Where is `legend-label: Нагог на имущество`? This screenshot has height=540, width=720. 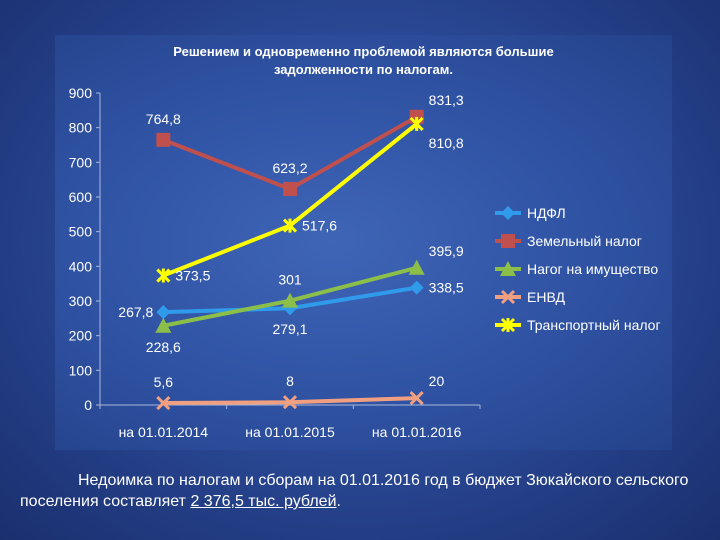 legend-label: Нагог на имущество is located at coordinates (592, 269).